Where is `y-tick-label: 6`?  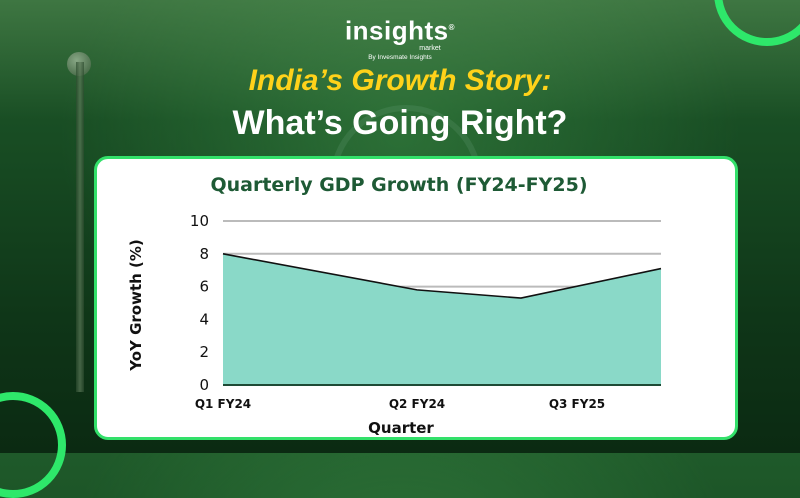 y-tick-label: 6 is located at coordinates (204, 287).